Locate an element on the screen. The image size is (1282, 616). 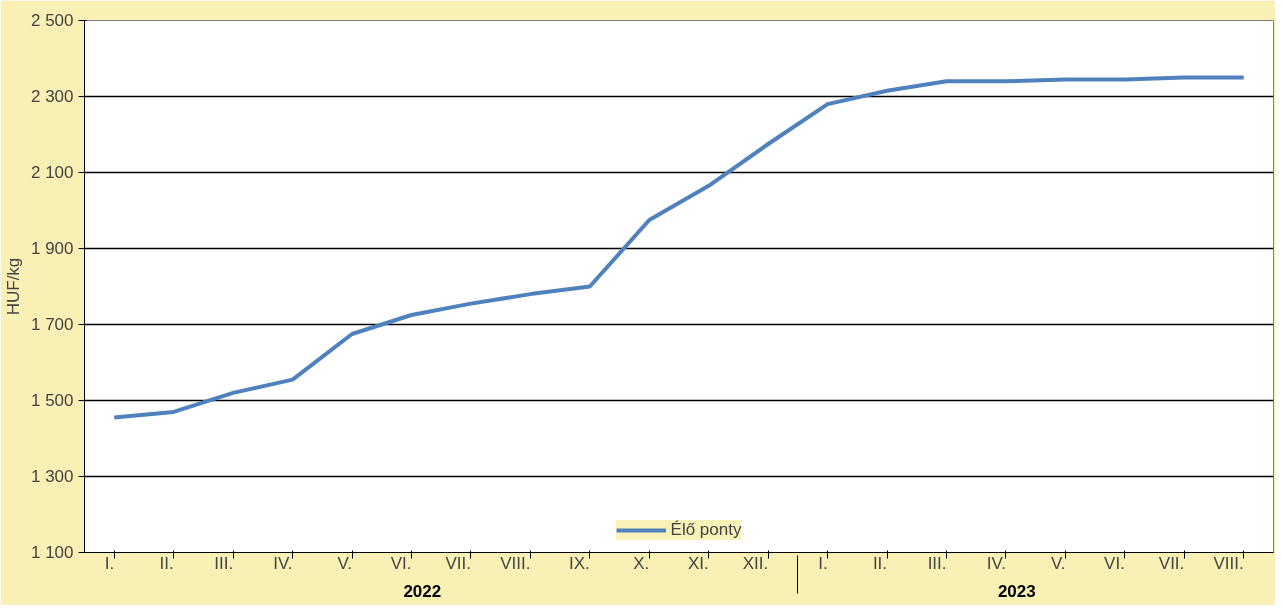
y-tick-label: 2 100 is located at coordinates (52, 172).